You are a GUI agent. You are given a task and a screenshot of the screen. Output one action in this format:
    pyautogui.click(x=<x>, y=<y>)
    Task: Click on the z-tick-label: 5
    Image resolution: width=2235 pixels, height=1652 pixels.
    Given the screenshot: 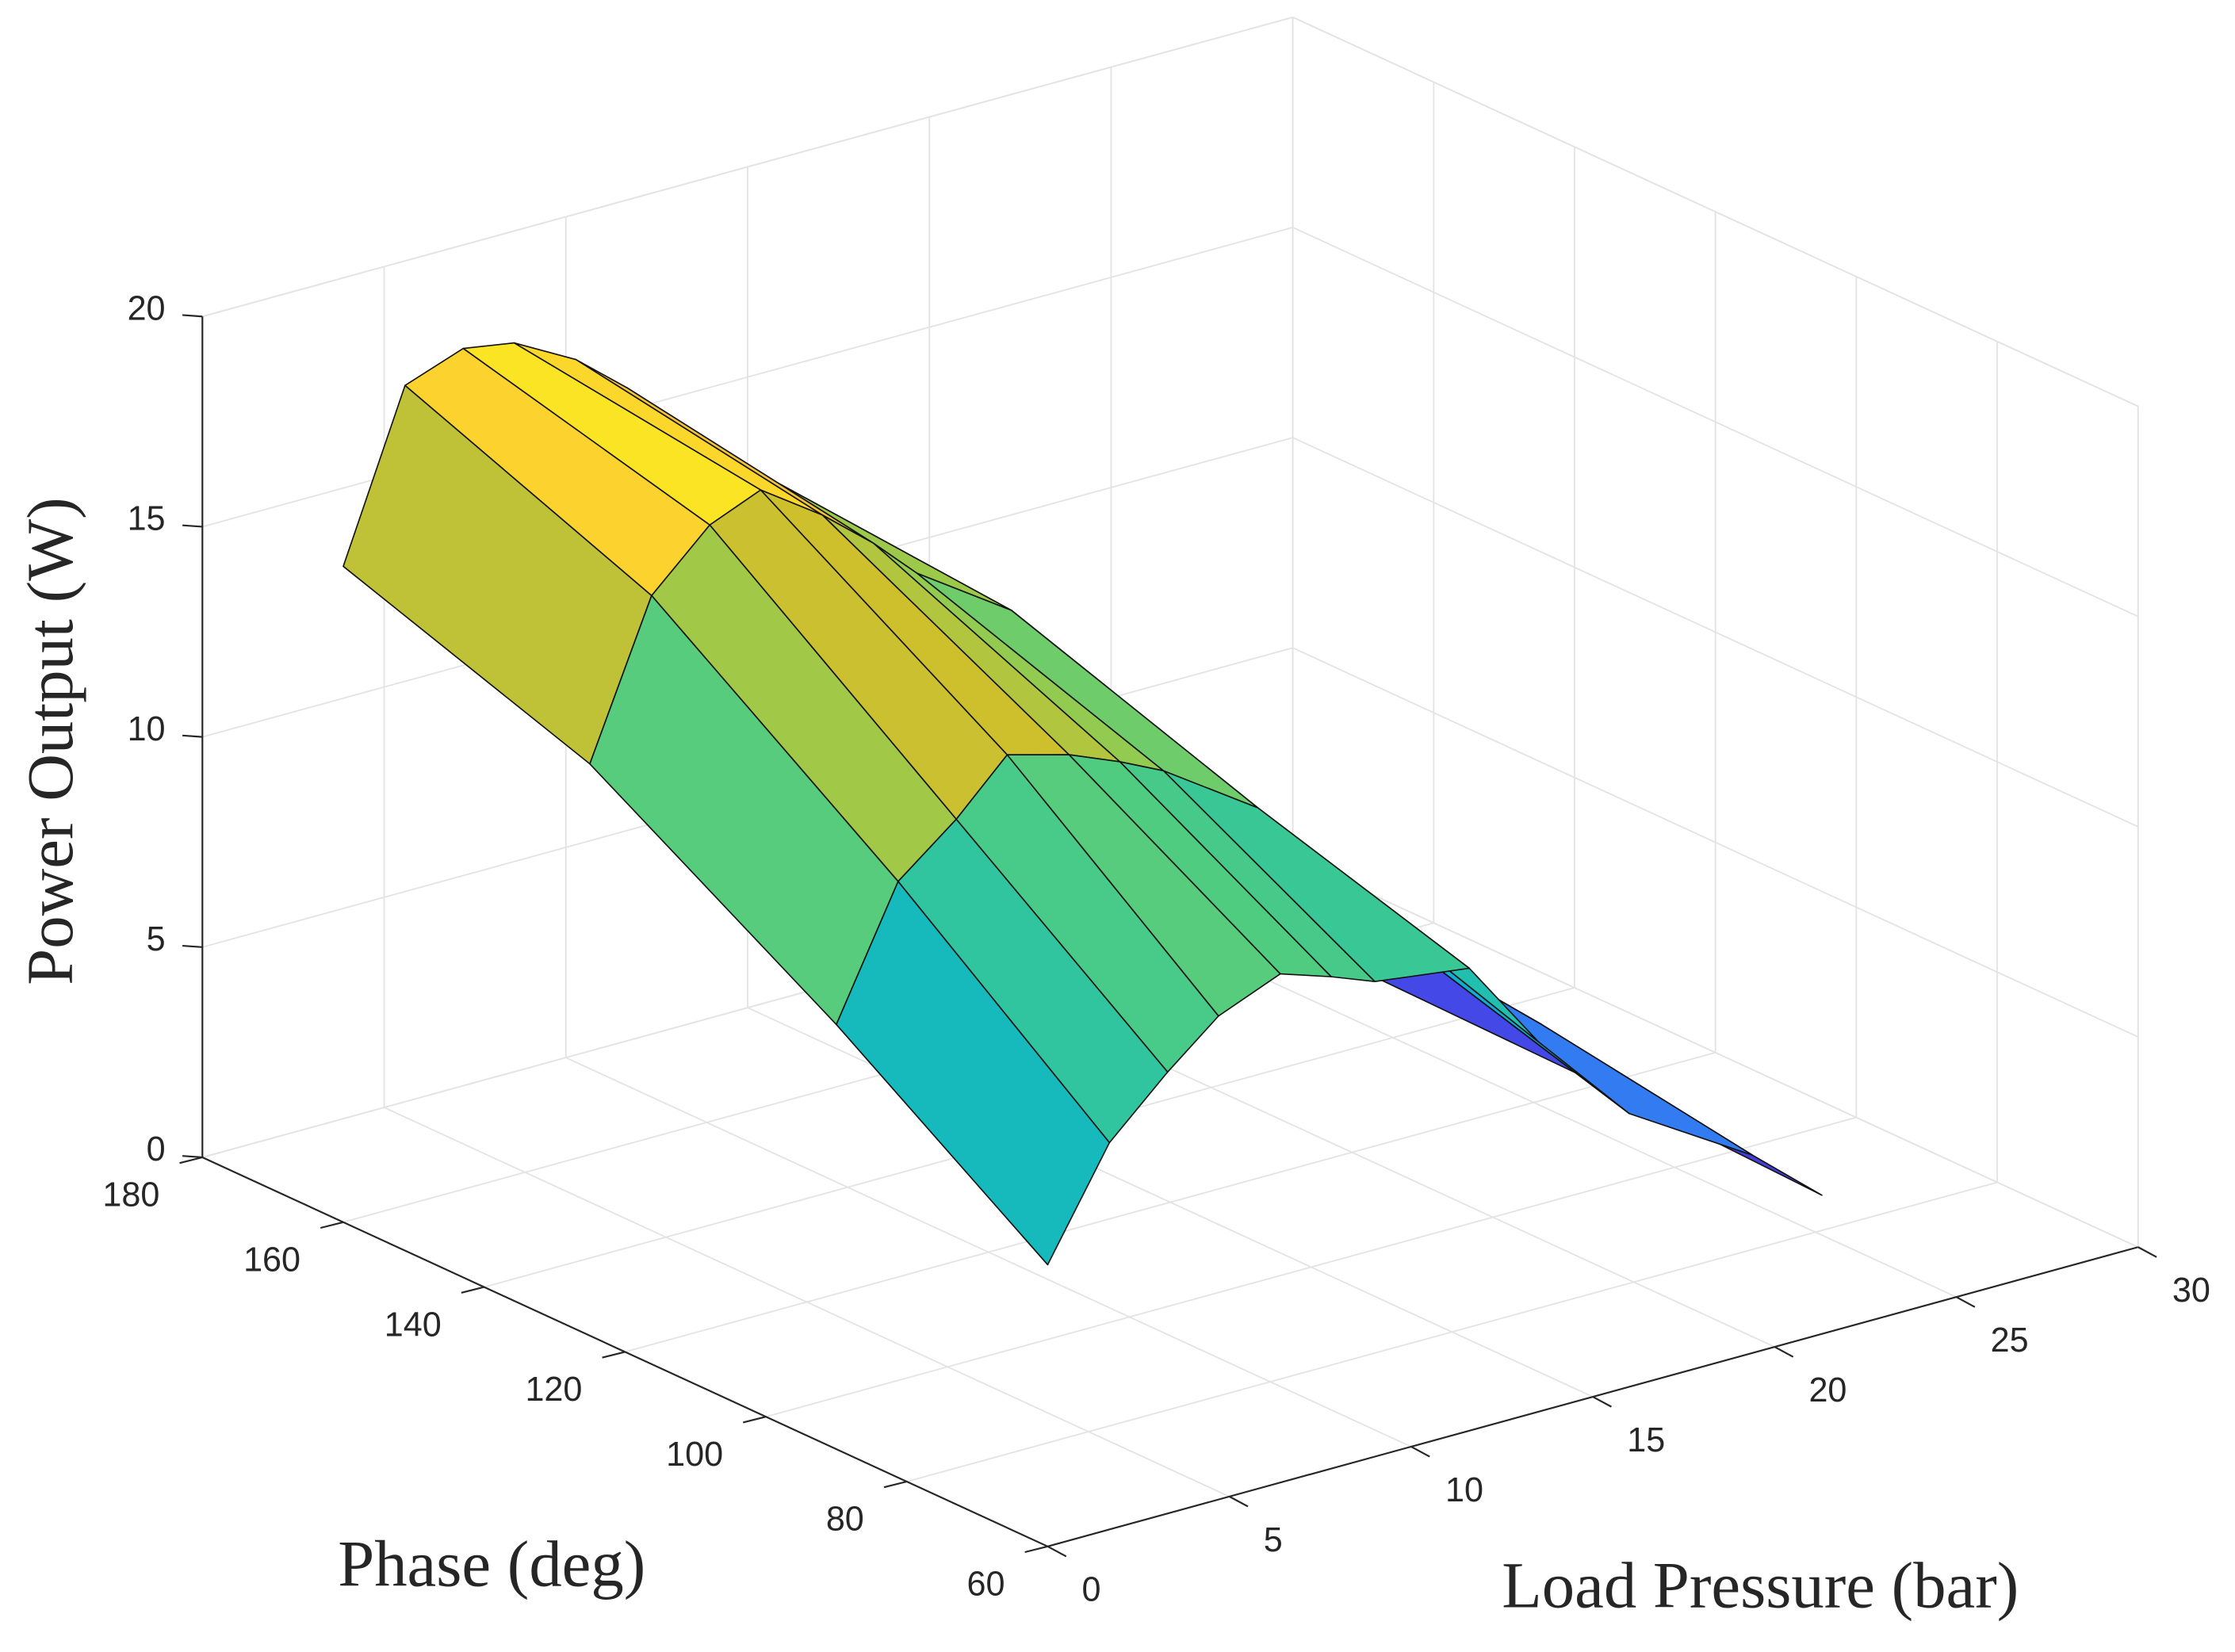 What is the action you would take?
    pyautogui.click(x=156, y=939)
    